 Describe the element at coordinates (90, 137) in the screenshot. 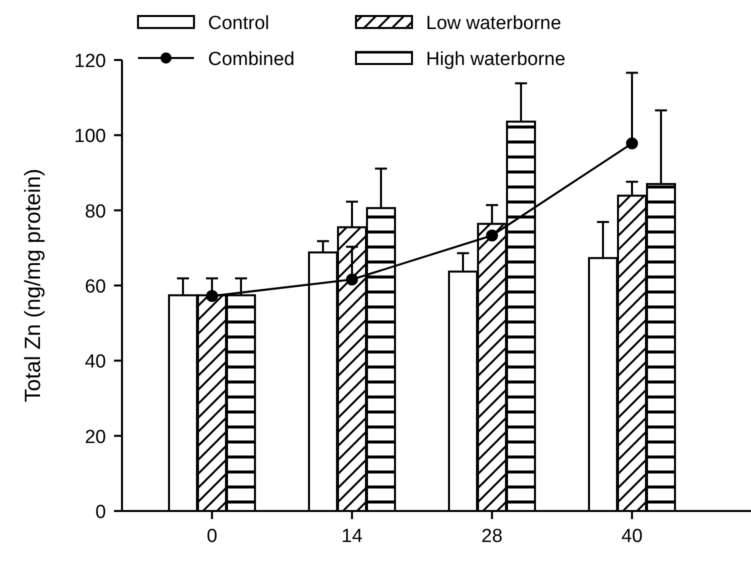

I see `y-tick-label: 100` at that location.